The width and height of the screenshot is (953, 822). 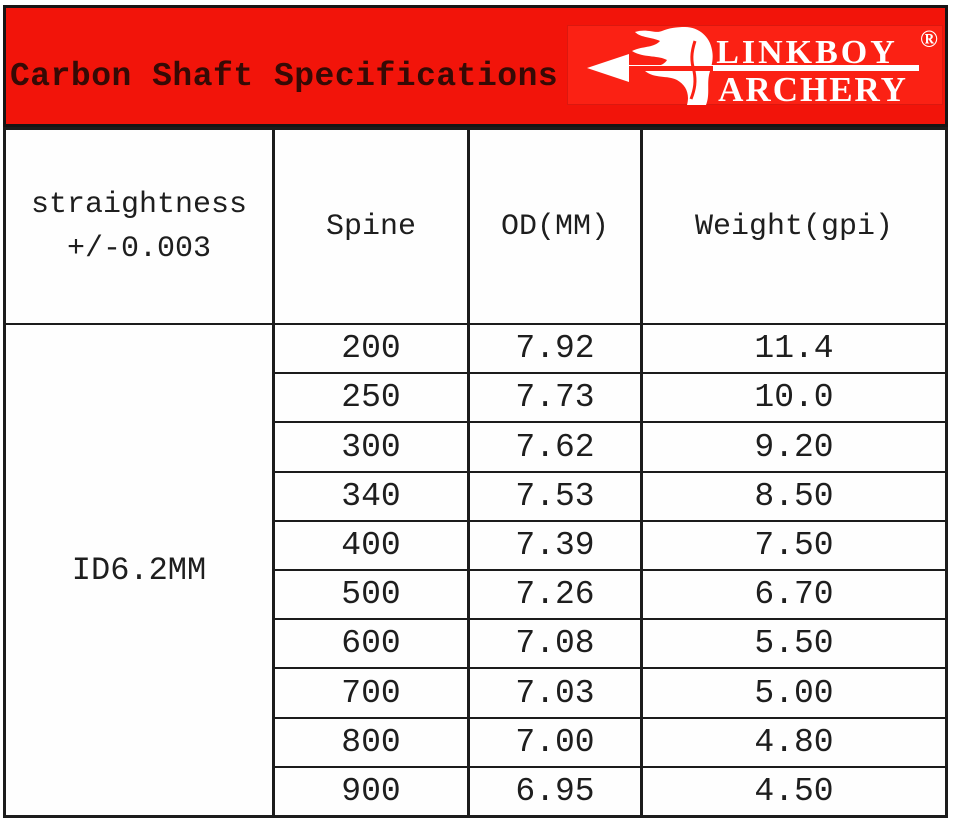 I want to click on arrow-shaft-overlay, so click(x=671, y=68).